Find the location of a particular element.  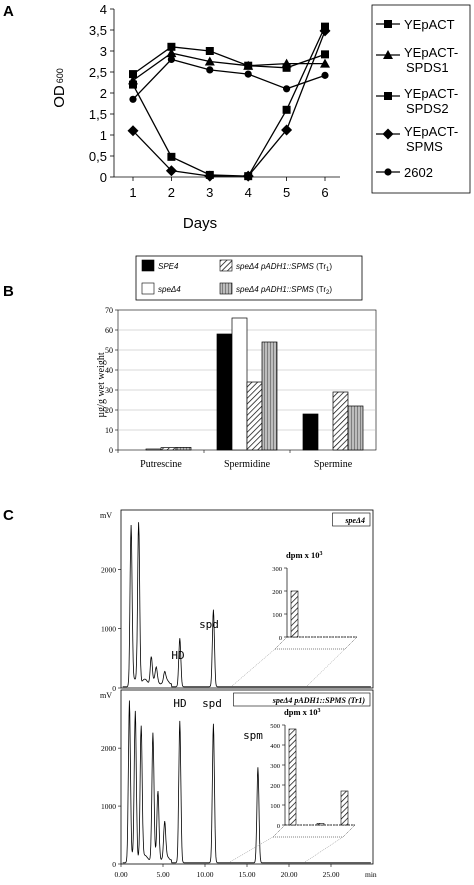

panel-c-xtick-label: 15.00 is located at coordinates (247, 874).